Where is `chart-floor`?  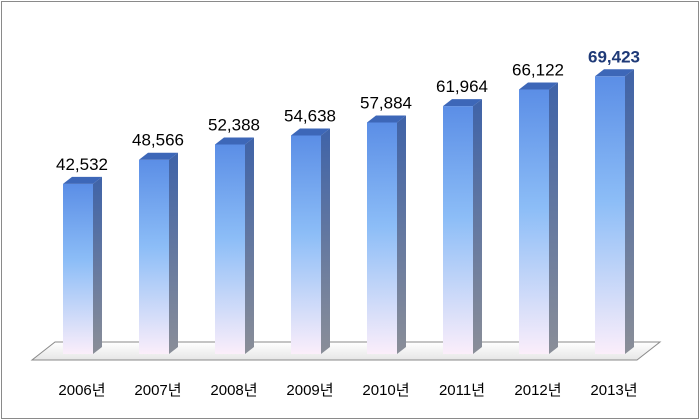
chart-floor is located at coordinates (346, 351).